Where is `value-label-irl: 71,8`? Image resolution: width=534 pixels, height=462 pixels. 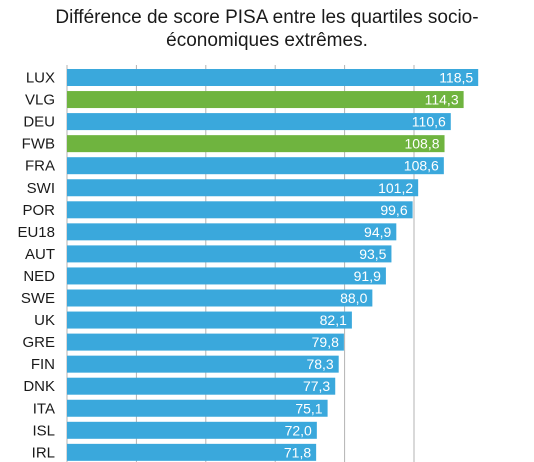 value-label-irl: 71,8 is located at coordinates (297, 452).